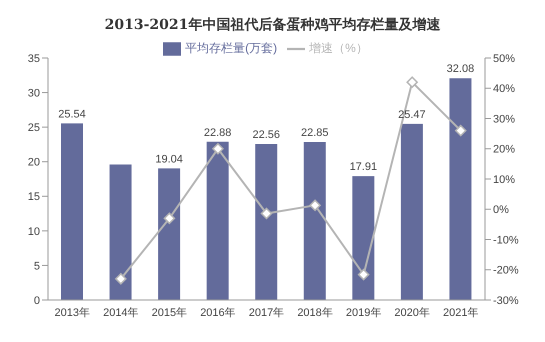 The image size is (545, 342). I want to click on x-tick-label: 2021年, so click(460, 312).